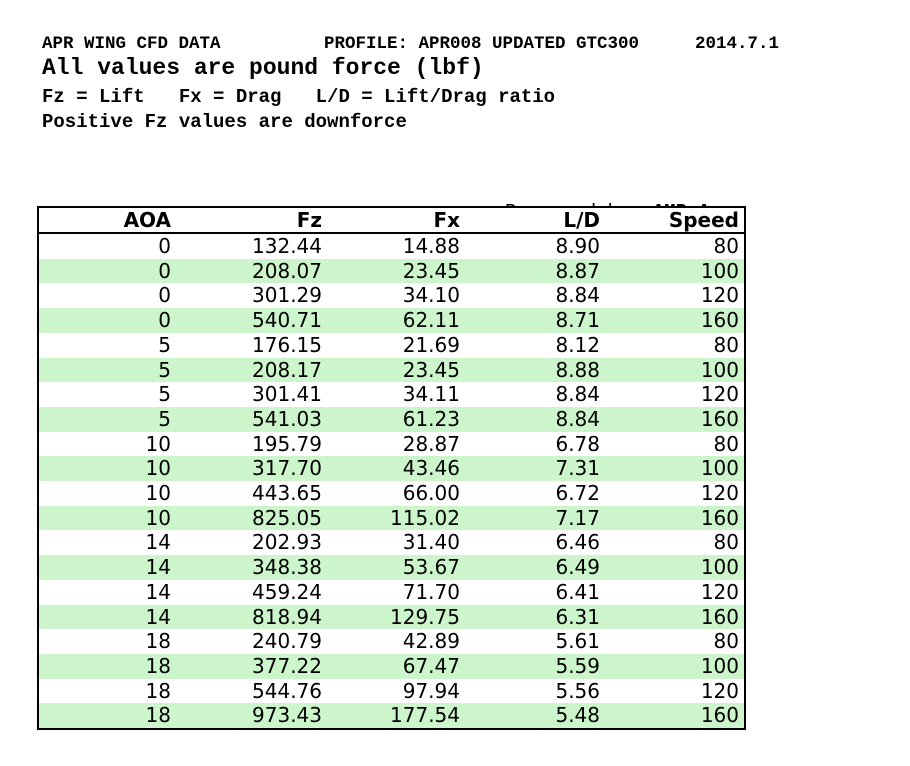 This screenshot has height=766, width=910. Describe the element at coordinates (431, 344) in the screenshot. I see `cell-fx: 21.69` at that location.